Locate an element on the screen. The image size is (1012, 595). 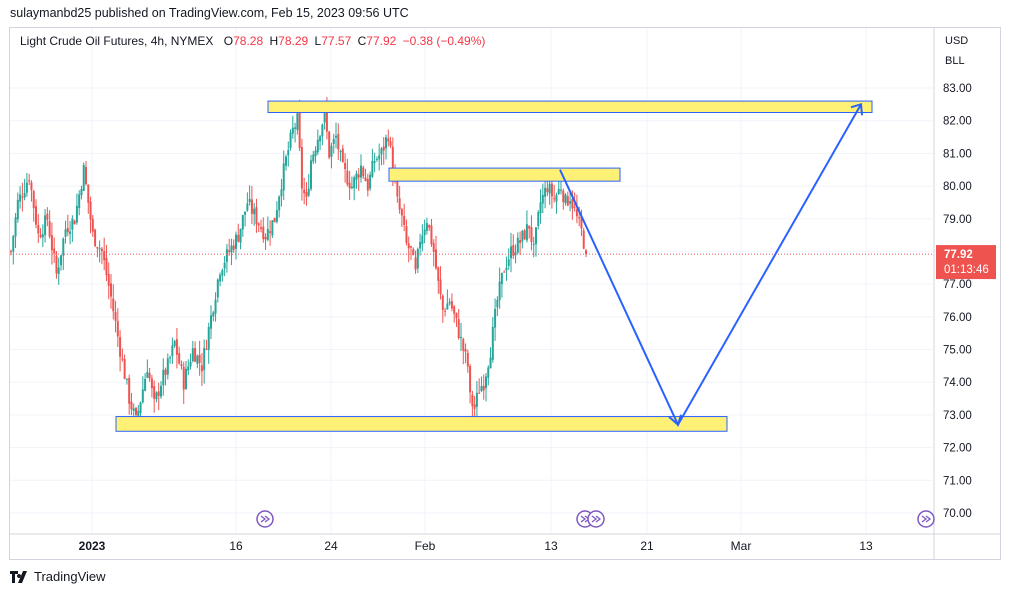
last-price-badge is located at coordinates (966, 262).